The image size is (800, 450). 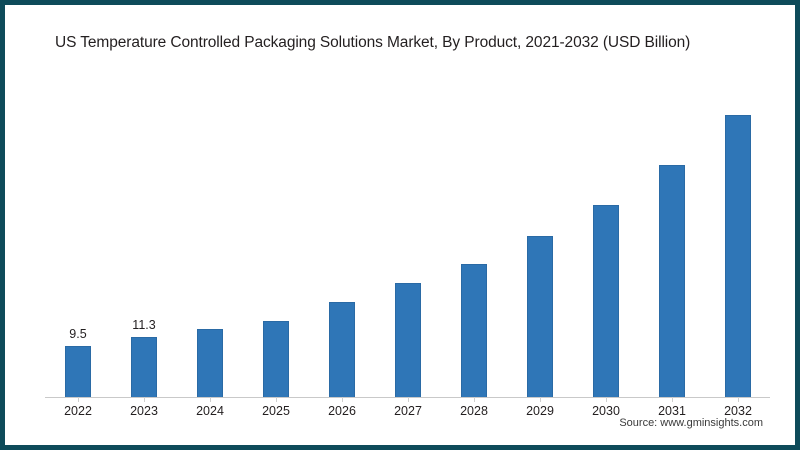 What do you see at coordinates (78, 334) in the screenshot?
I see `bar-value-label: 9.5` at bounding box center [78, 334].